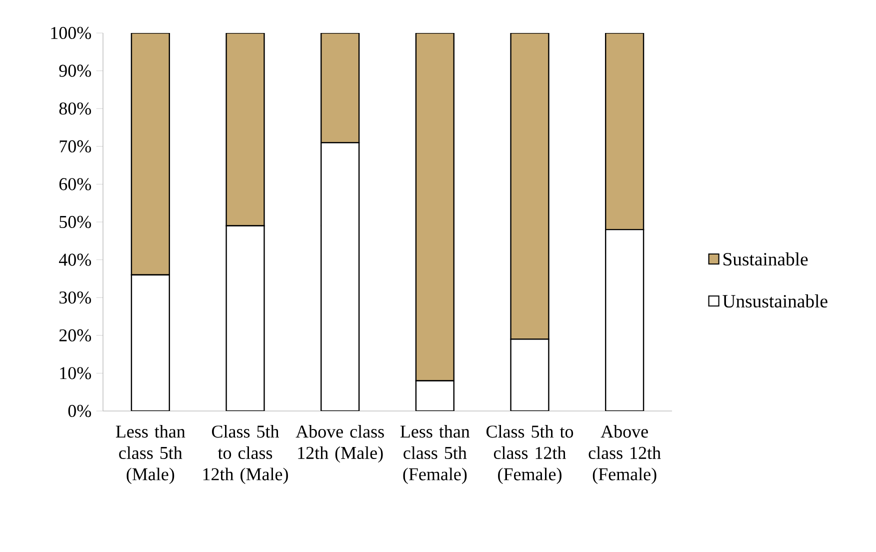 The image size is (876, 552). I want to click on y-tick-label: 80%, so click(75, 108).